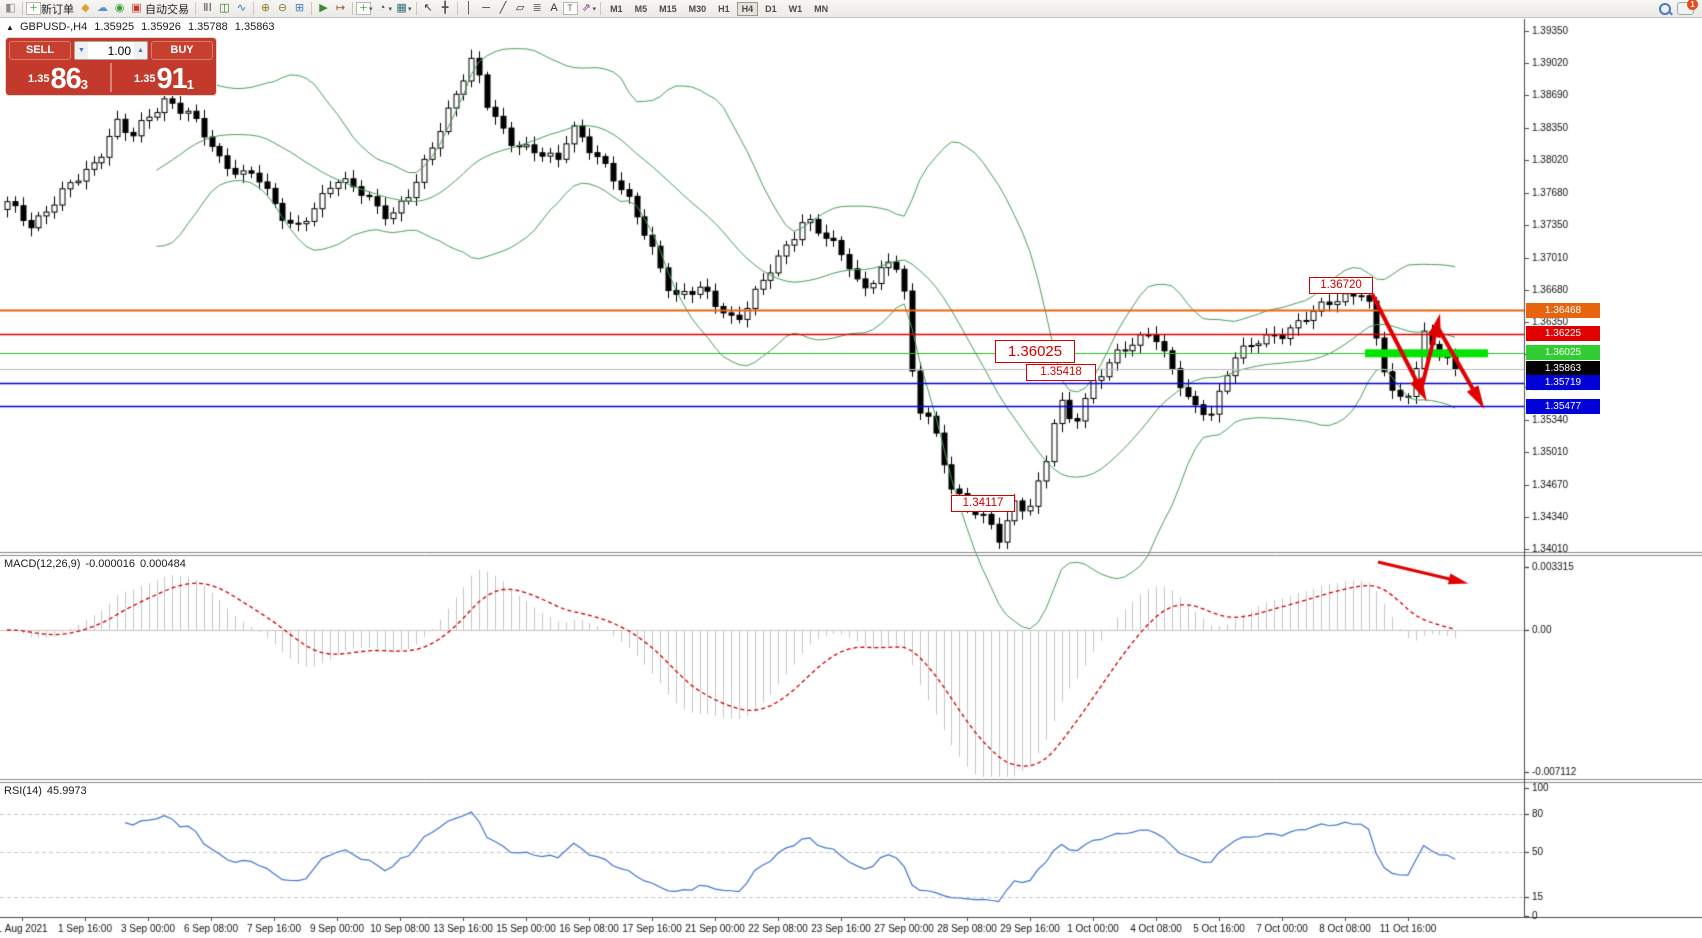  What do you see at coordinates (81, 50) in the screenshot?
I see `volume-decrease-button: ▼` at bounding box center [81, 50].